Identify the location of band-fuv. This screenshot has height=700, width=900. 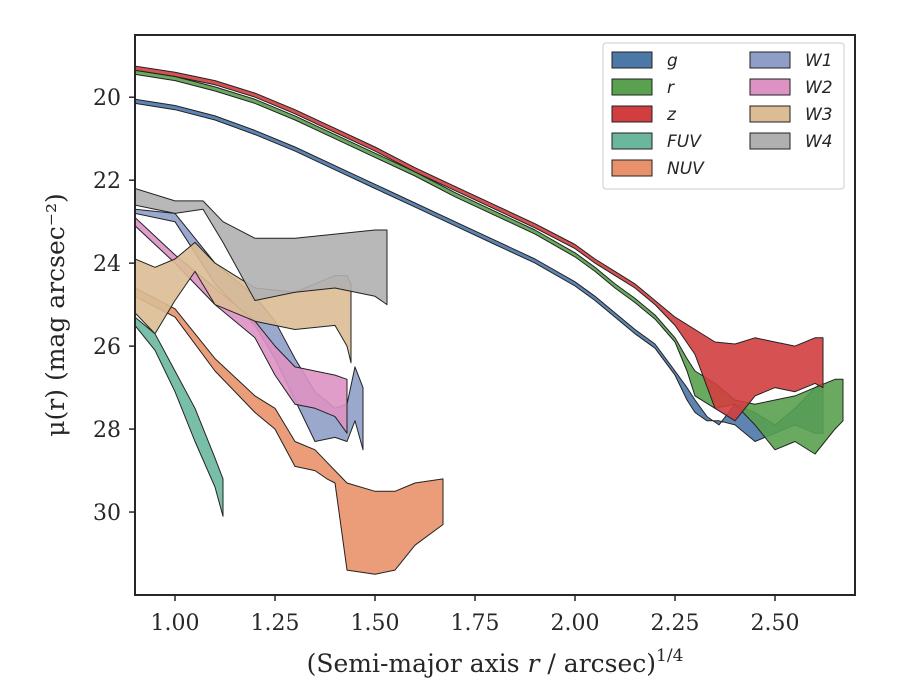
(179, 416).